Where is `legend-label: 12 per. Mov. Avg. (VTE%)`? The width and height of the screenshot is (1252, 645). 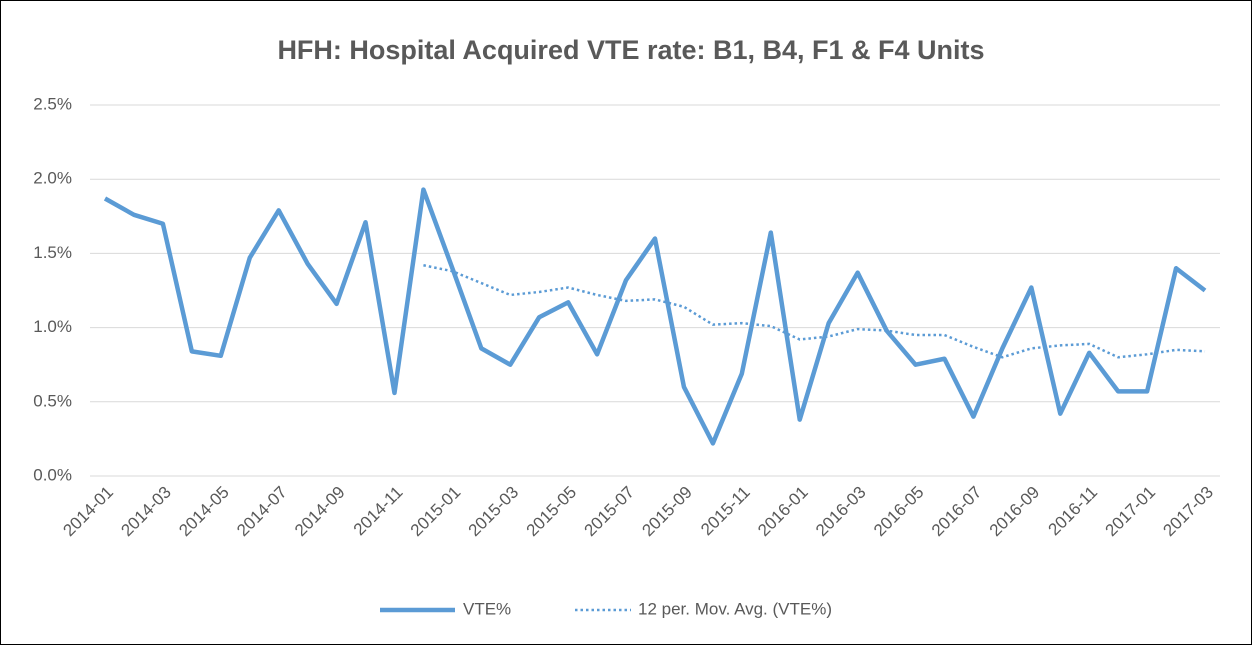 legend-label: 12 per. Mov. Avg. (VTE%) is located at coordinates (735, 608).